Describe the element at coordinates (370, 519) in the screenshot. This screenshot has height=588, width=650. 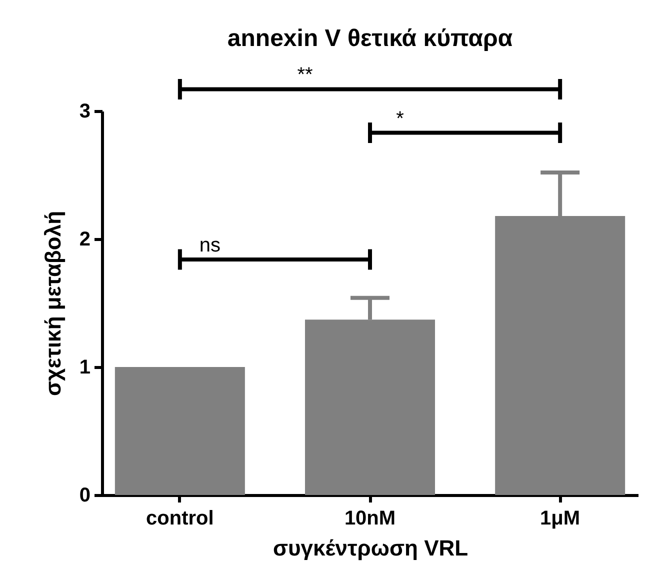
I see `x-tick-label: 10nM` at that location.